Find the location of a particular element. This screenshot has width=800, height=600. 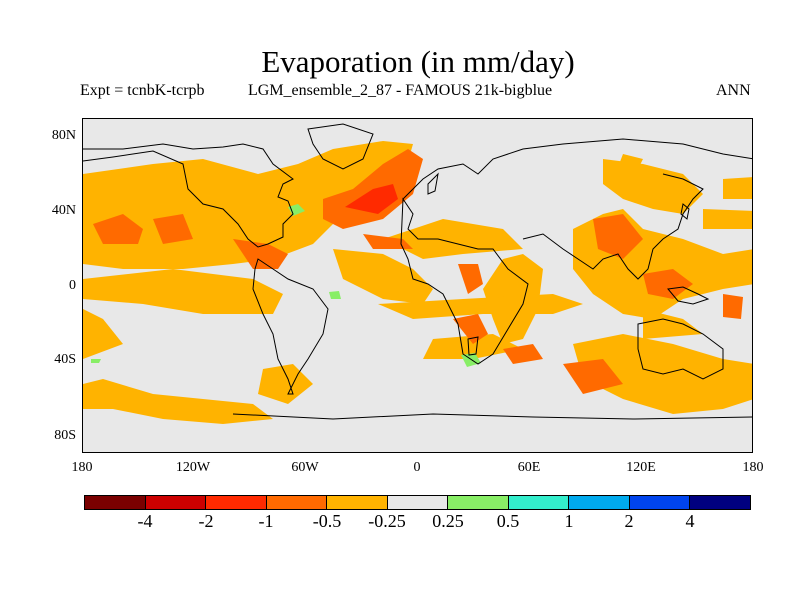

lon-label-60w: 60W is located at coordinates (305, 467).